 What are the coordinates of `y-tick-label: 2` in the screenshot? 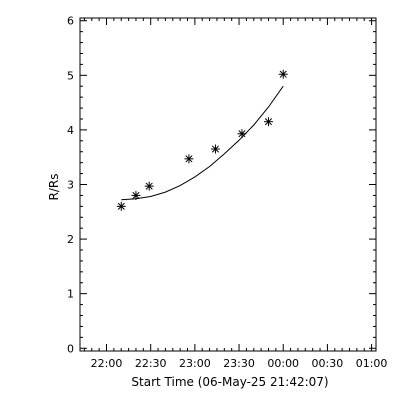 It's located at (70, 239).